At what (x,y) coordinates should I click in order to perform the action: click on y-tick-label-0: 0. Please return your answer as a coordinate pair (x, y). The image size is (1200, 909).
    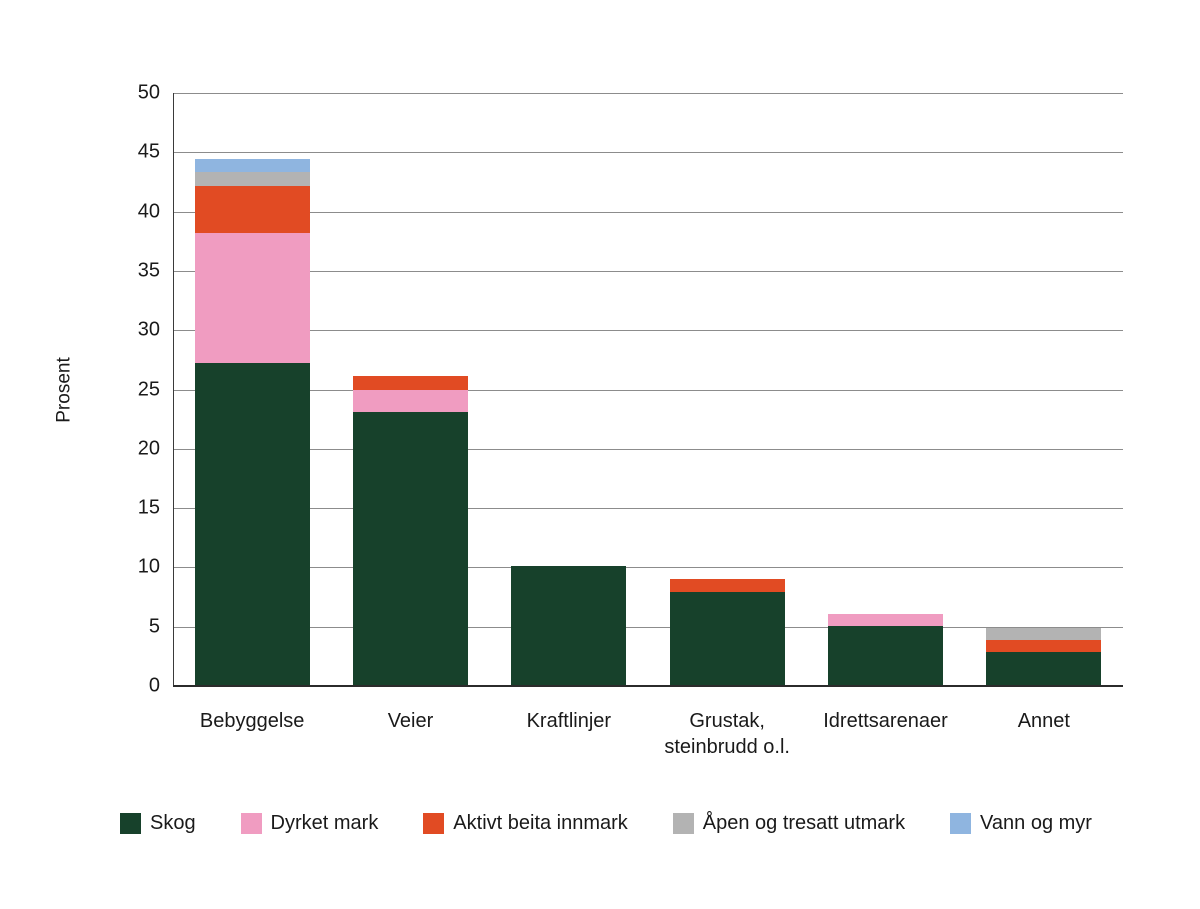
    Looking at the image, I should click on (154, 685).